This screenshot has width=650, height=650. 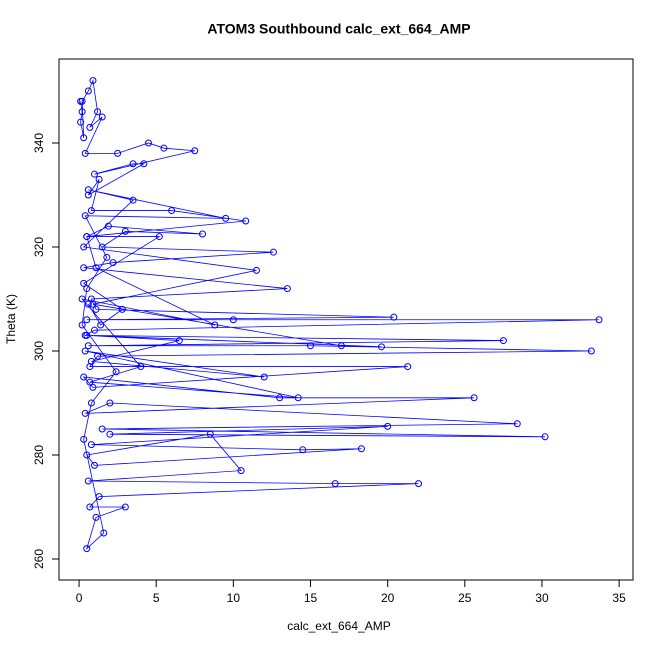 I want to click on x-tick-label: 5, so click(x=156, y=598).